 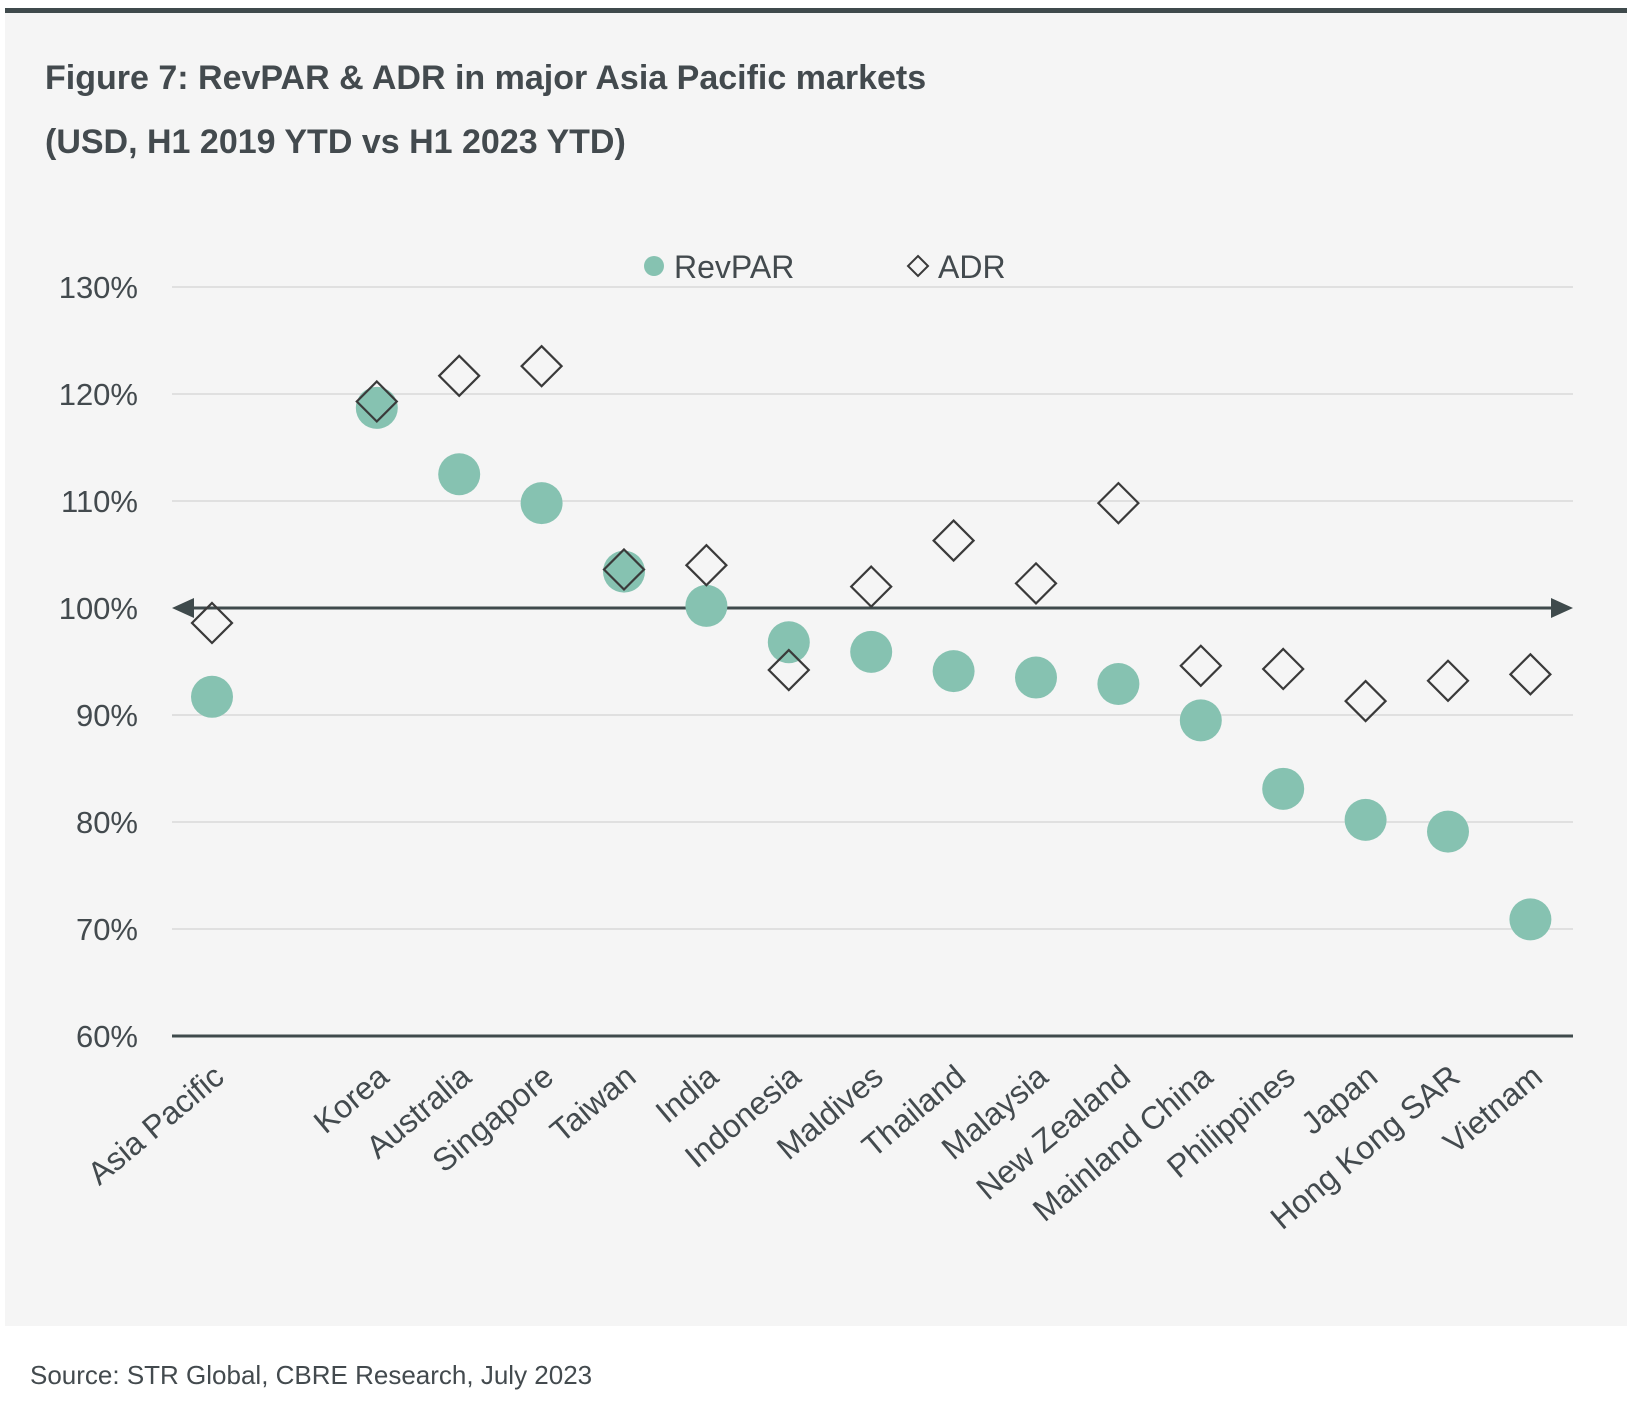 What do you see at coordinates (592, 1104) in the screenshot?
I see `x-tick-label: Taiwan` at bounding box center [592, 1104].